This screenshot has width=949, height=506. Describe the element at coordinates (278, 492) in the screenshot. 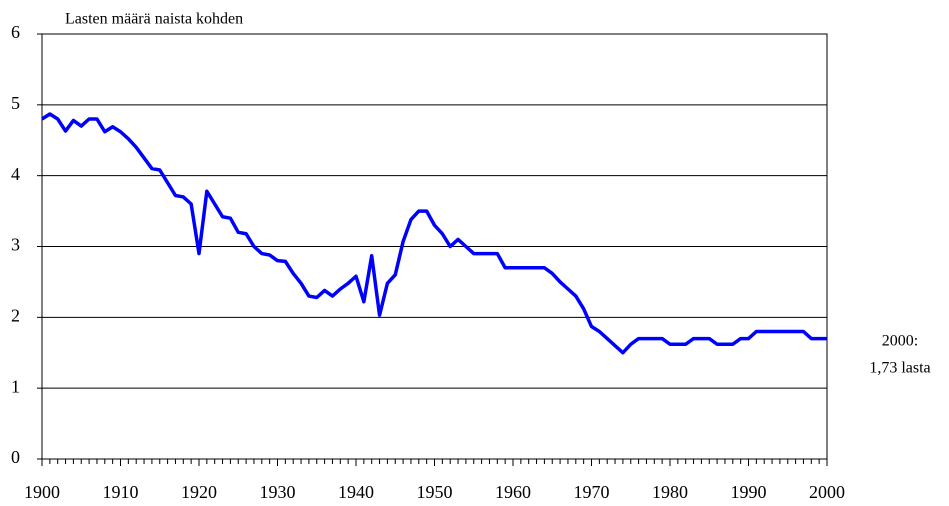

I see `x-tick-label: 1930` at that location.